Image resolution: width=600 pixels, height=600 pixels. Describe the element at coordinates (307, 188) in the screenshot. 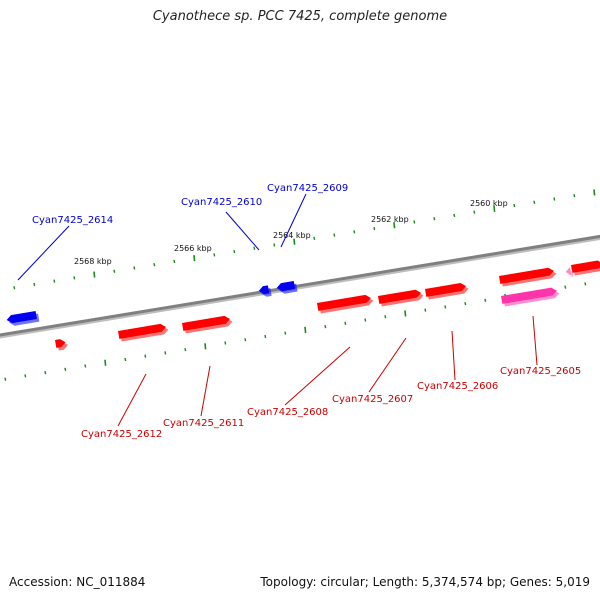

I see `gene-label: Cyan7425_2609` at that location.